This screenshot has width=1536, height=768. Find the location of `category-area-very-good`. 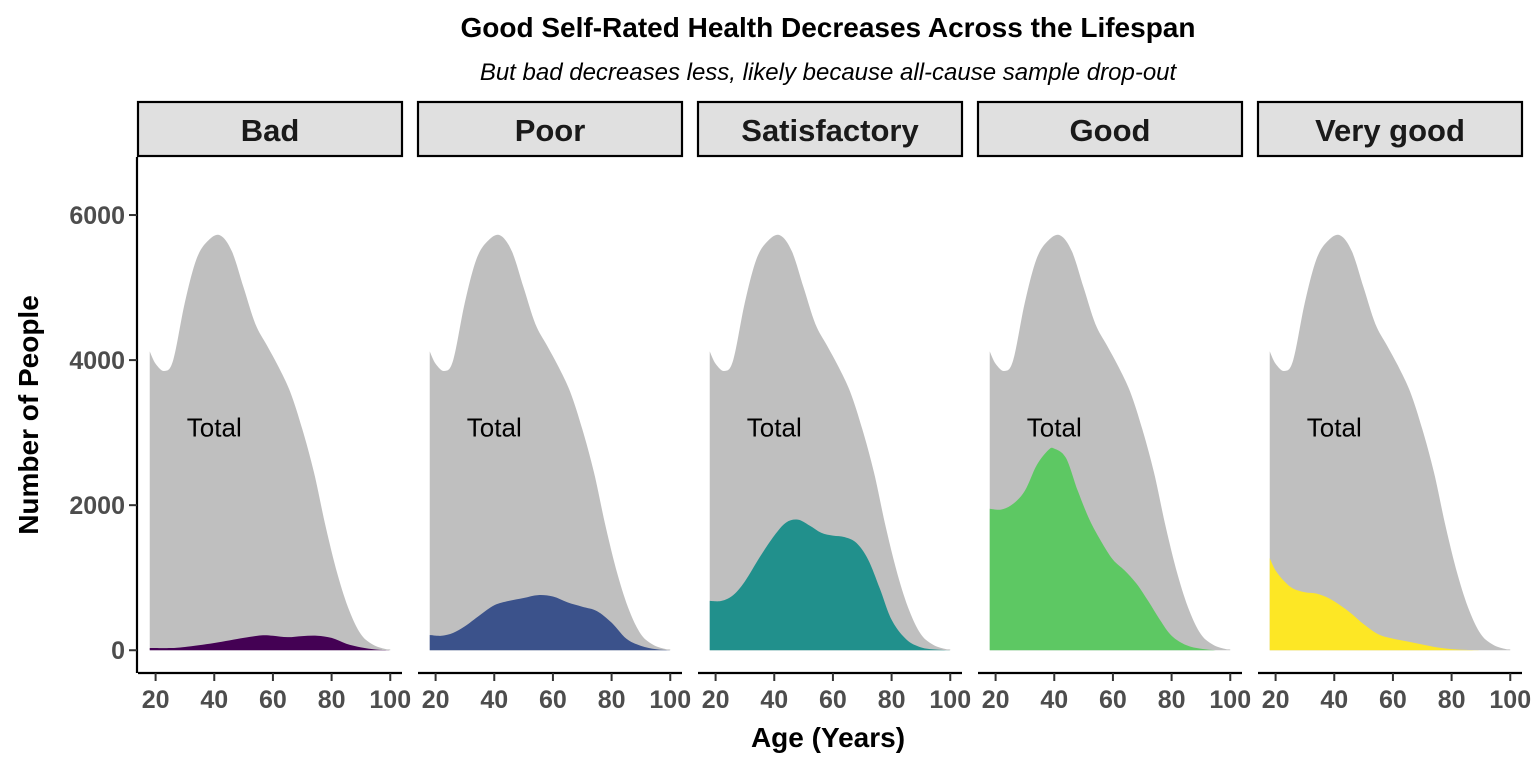

category-area-very-good is located at coordinates (1379, 604).